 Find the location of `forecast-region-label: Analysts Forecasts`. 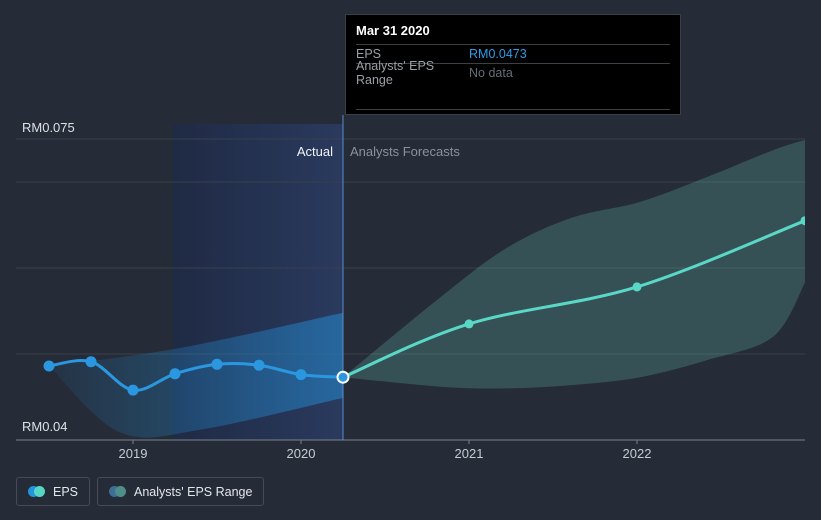

forecast-region-label: Analysts Forecasts is located at coordinates (405, 151).